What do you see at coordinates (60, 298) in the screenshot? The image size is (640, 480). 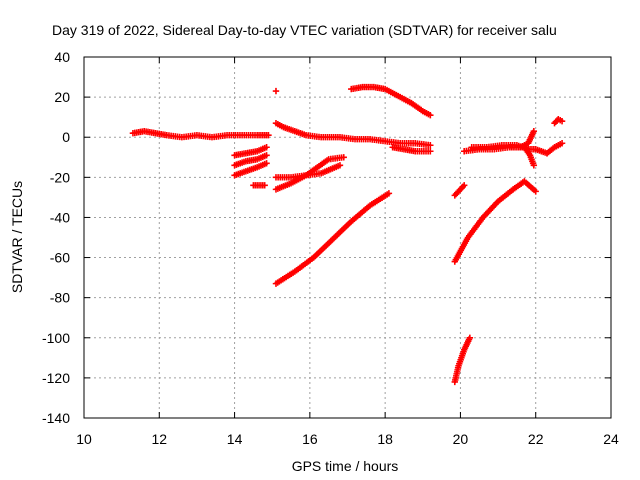 I see `y-tick-label: -80` at bounding box center [60, 298].